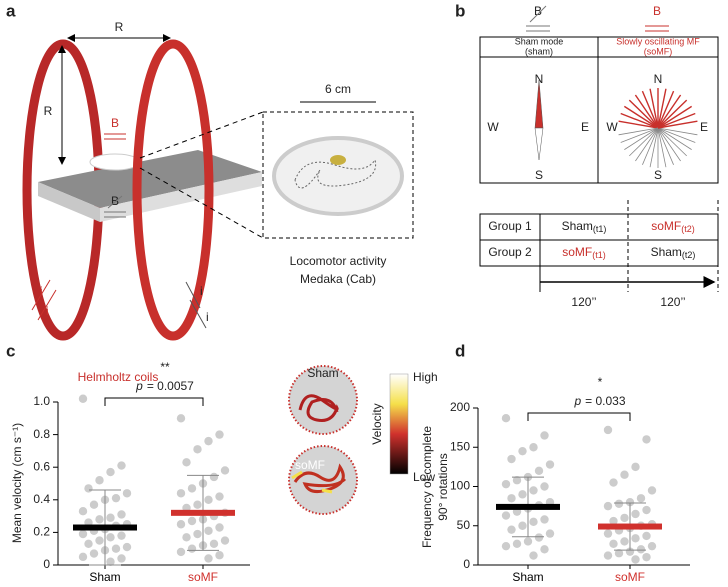  Describe the element at coordinates (539, 41) in the screenshot. I see `header: Sham mode` at that location.